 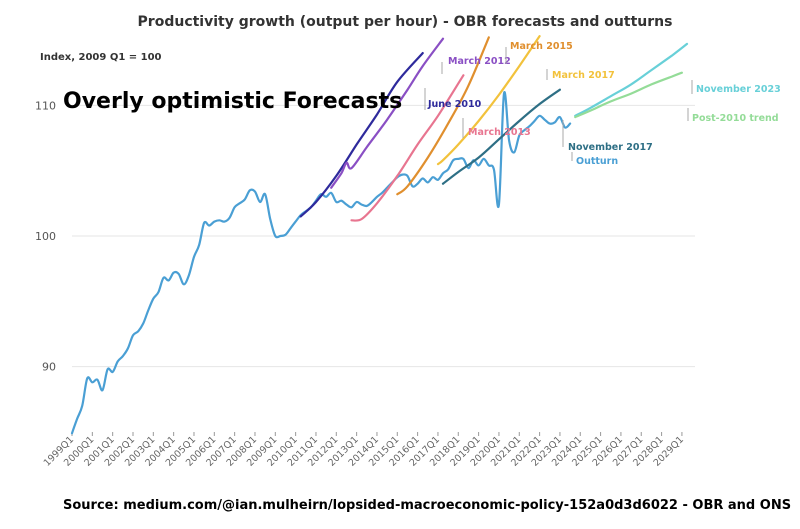 I want to click on series-line-march-2012, so click(x=387, y=113).